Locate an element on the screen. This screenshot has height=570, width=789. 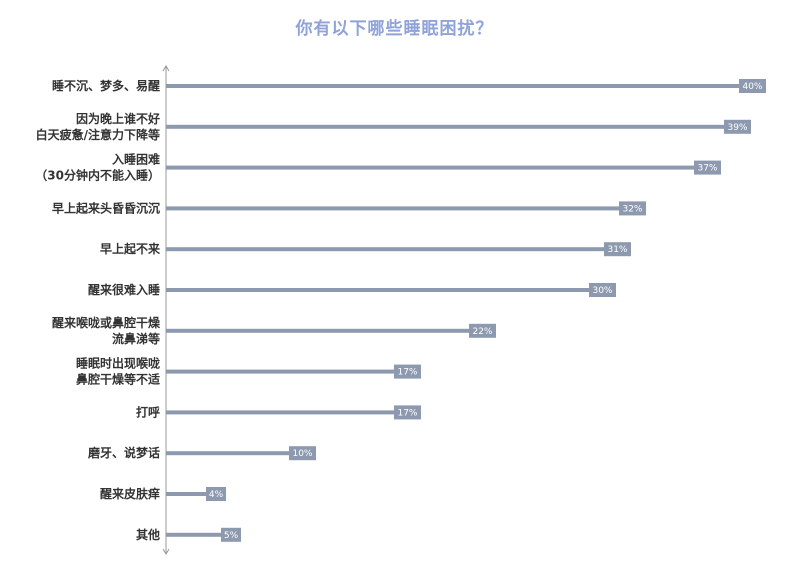
y-axis-arrow-top is located at coordinates (166, 68).